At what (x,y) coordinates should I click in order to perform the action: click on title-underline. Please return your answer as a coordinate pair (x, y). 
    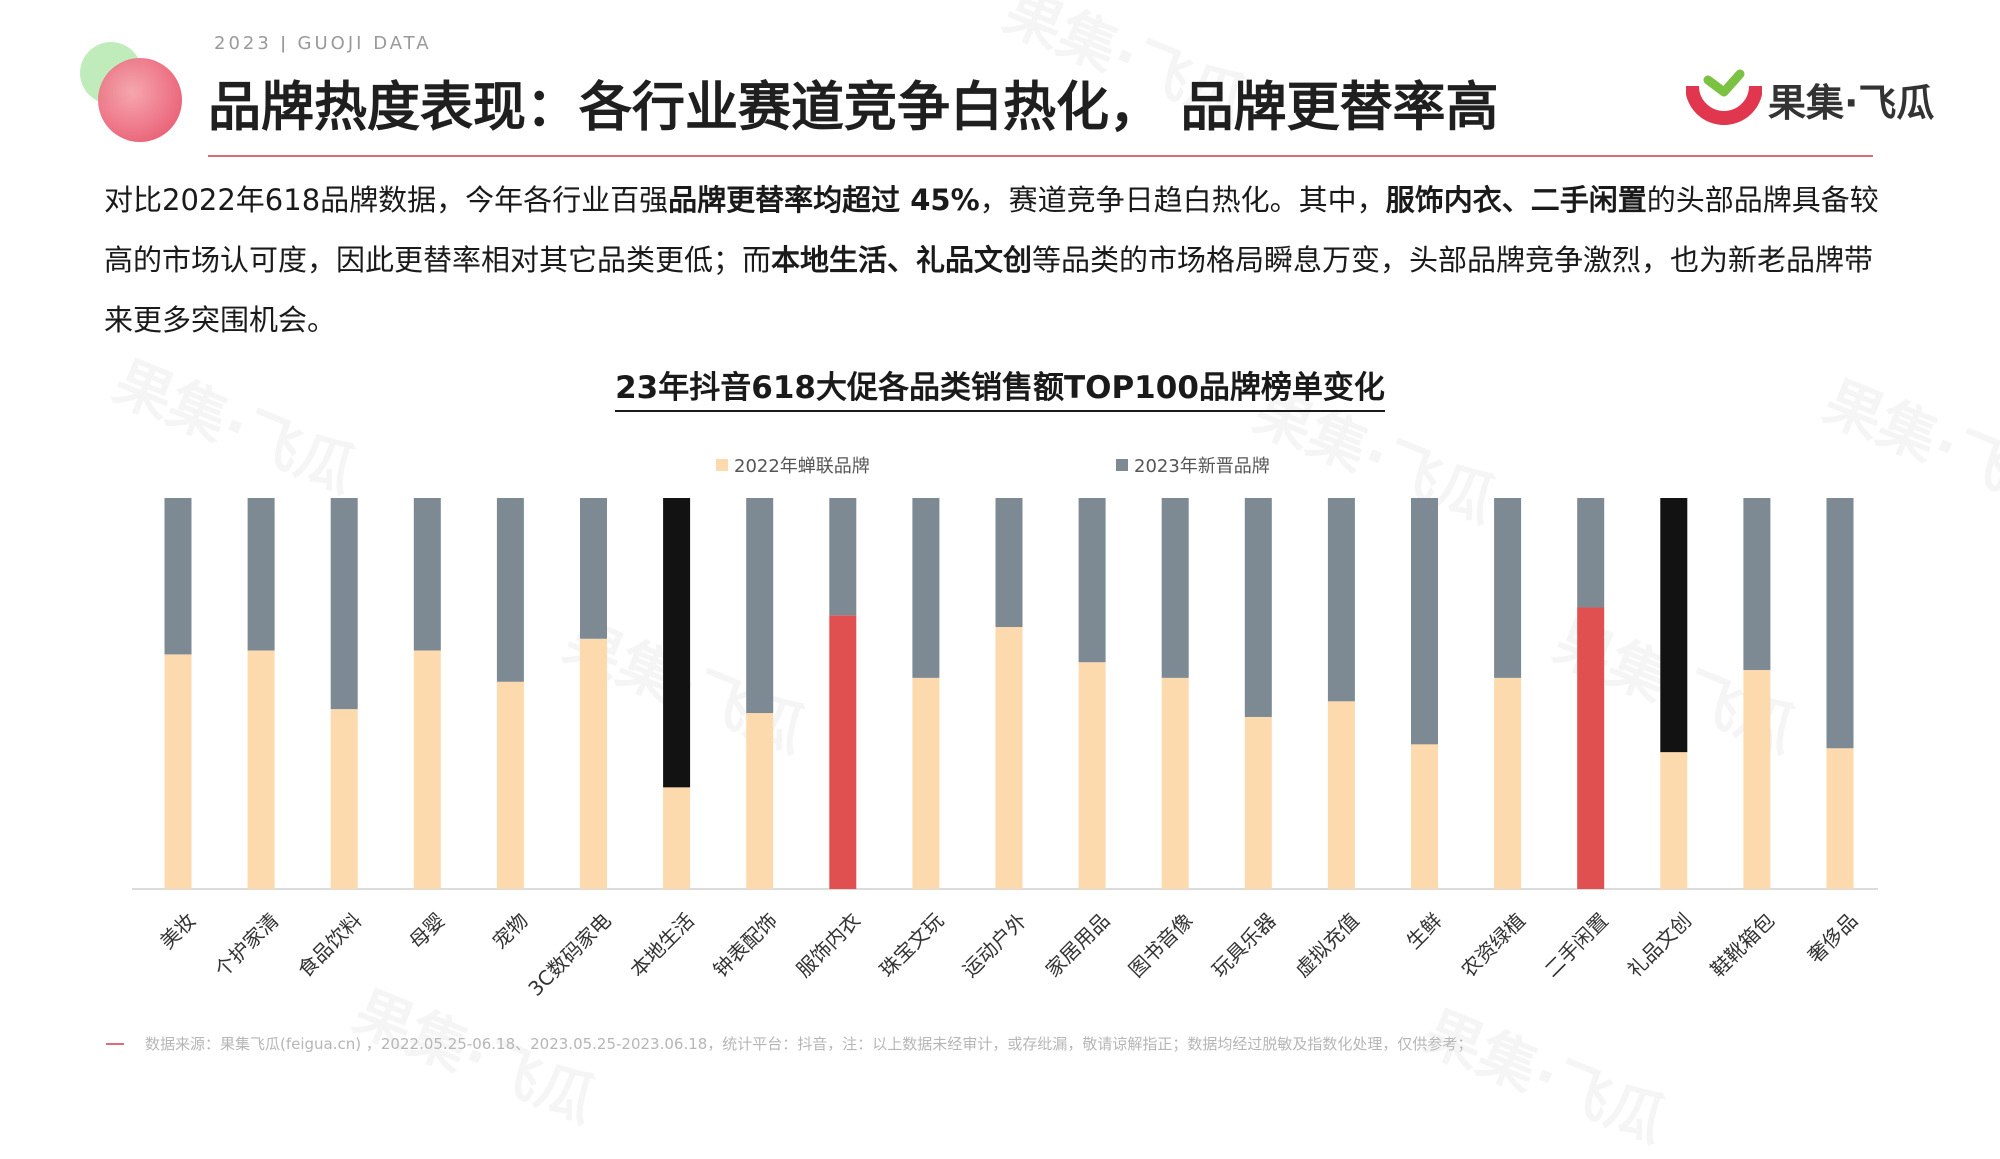
    Looking at the image, I should click on (1040, 156).